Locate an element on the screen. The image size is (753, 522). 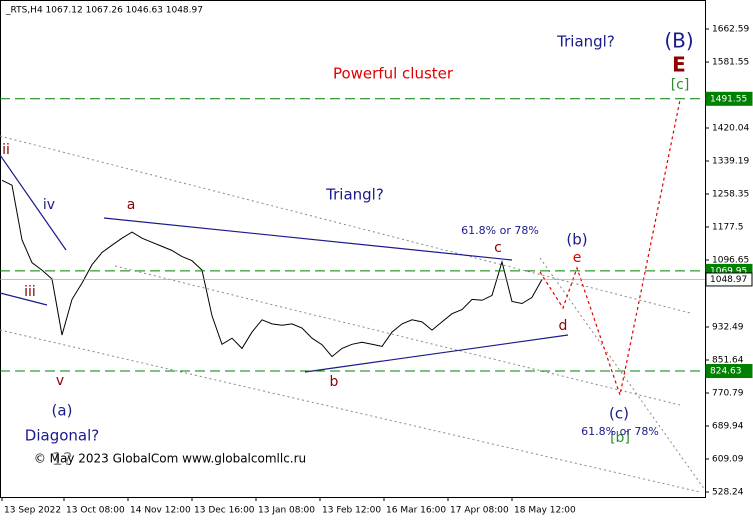
annotation: [b] is located at coordinates (620, 438).